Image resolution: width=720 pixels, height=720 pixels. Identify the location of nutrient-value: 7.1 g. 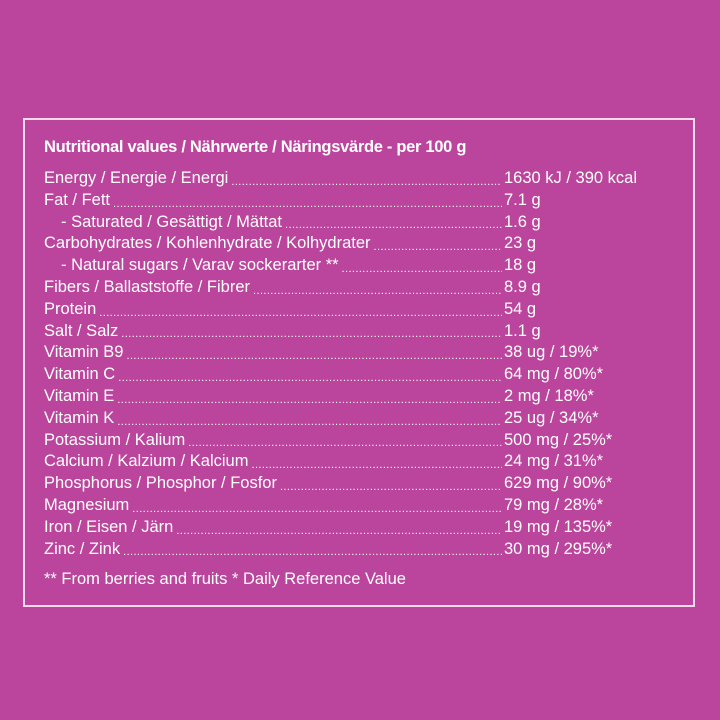
(522, 199).